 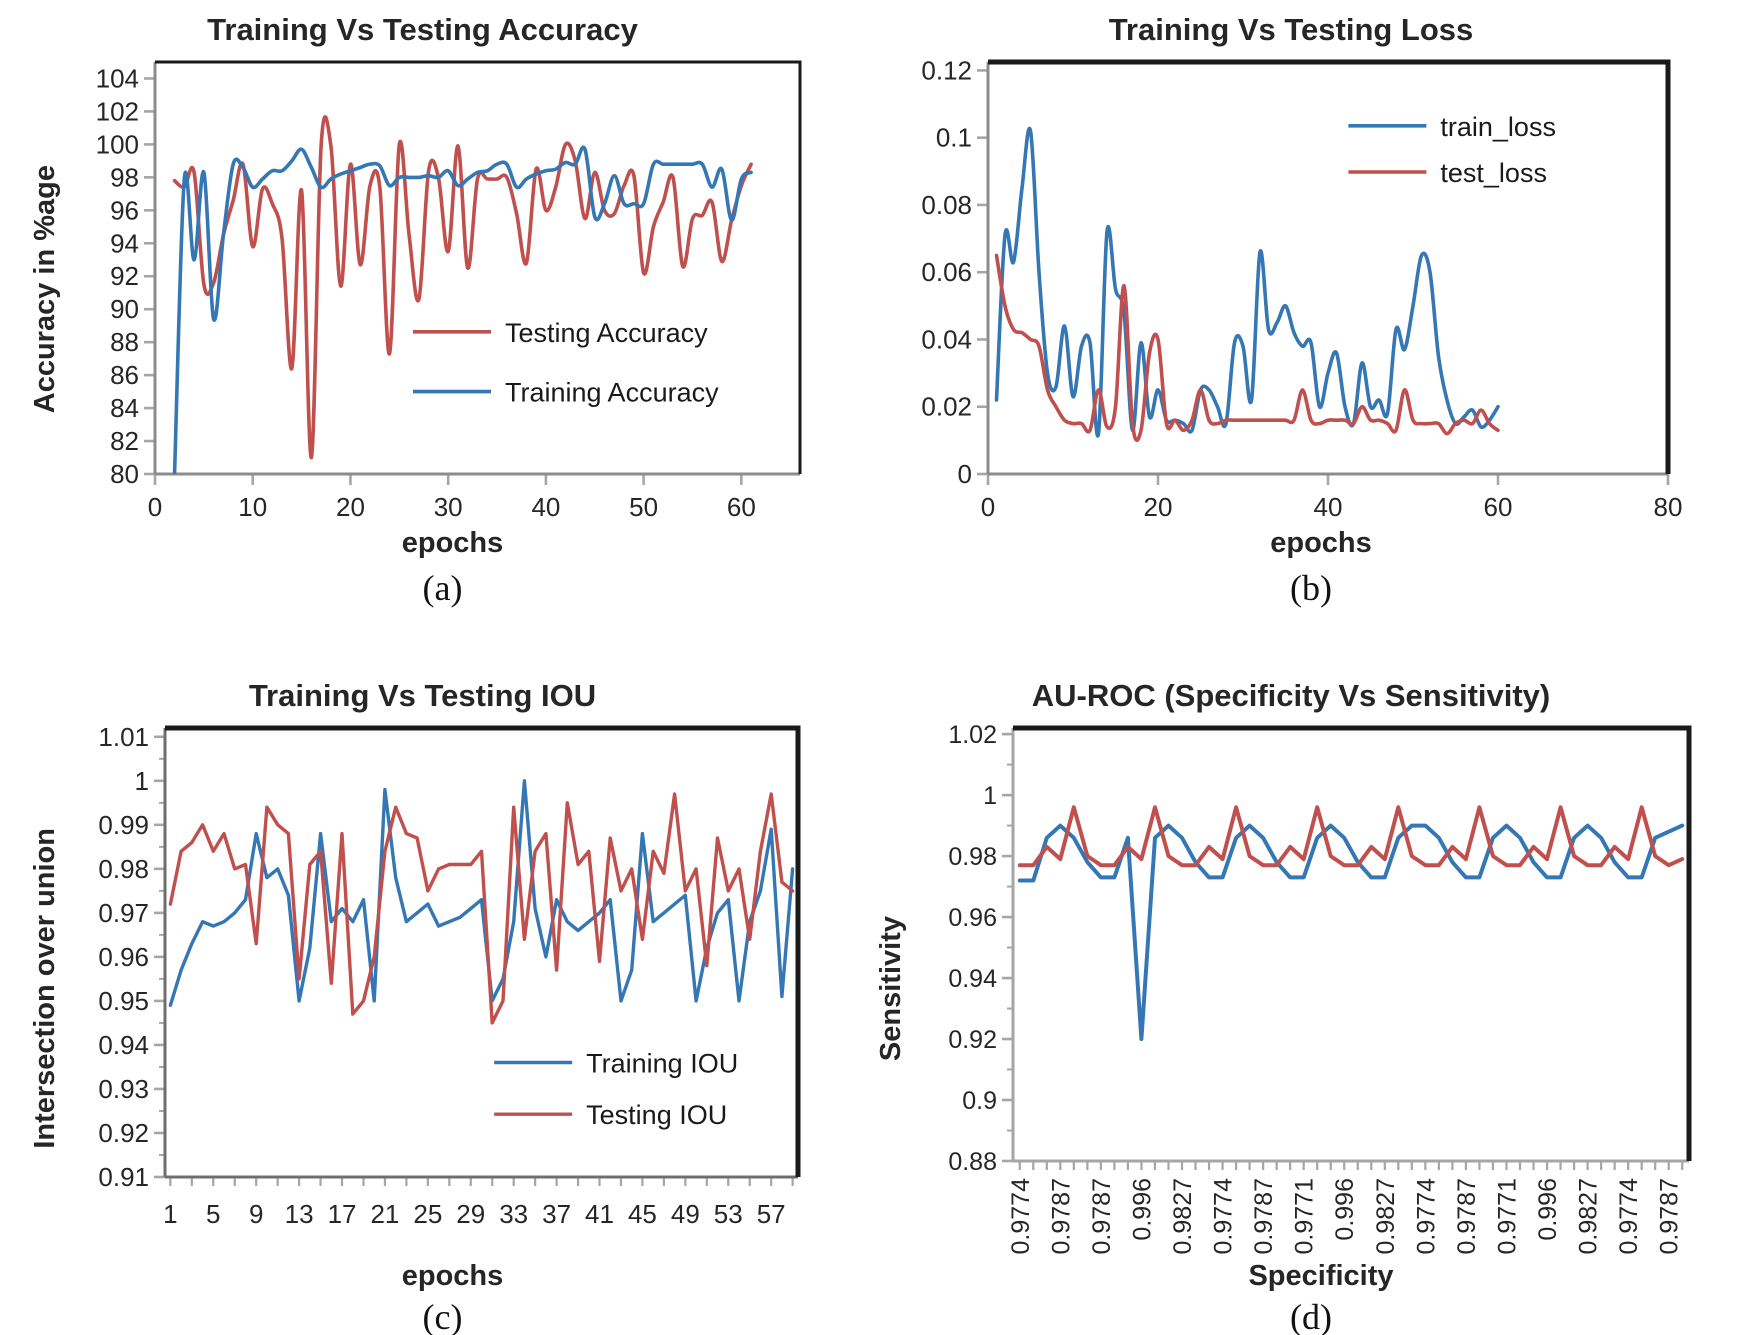 What do you see at coordinates (599, 1214) in the screenshot?
I see `x-tick-label: 41` at bounding box center [599, 1214].